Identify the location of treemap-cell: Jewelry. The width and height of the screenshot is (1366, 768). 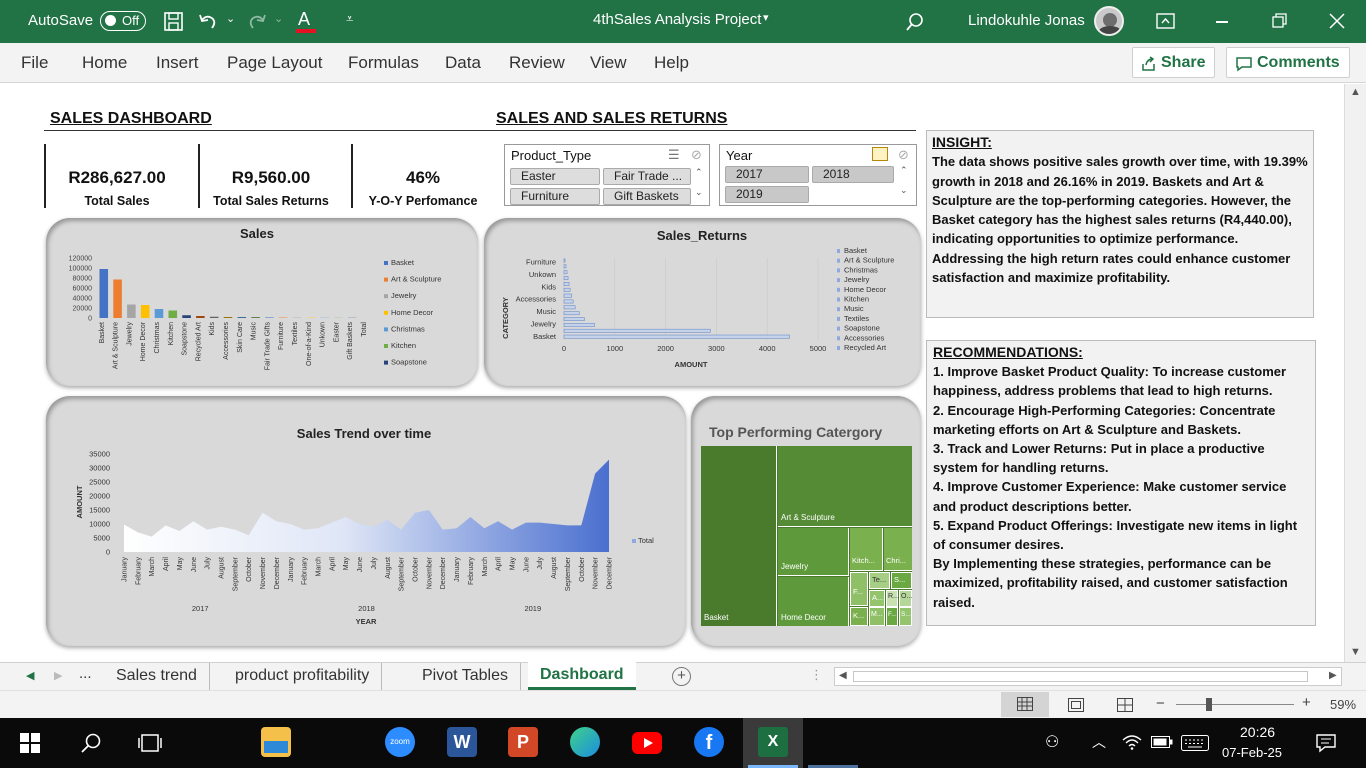
(813, 552).